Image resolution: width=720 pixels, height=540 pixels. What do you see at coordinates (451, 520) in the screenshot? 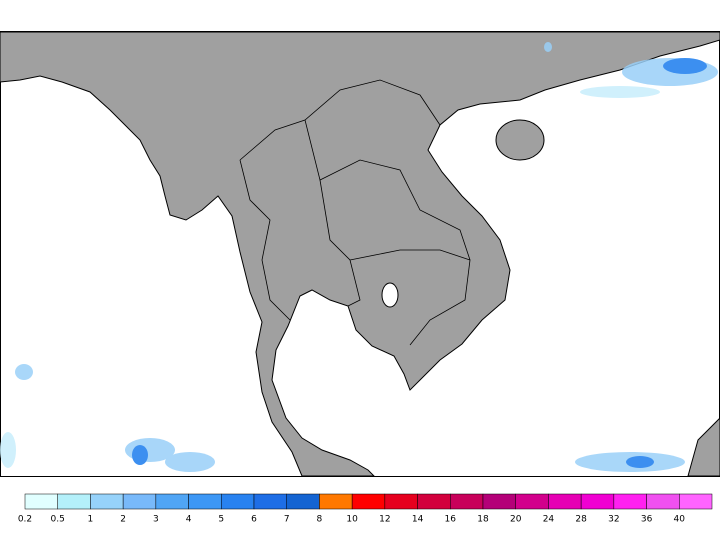
I see `colorbar-tick-label: 16` at bounding box center [451, 520].